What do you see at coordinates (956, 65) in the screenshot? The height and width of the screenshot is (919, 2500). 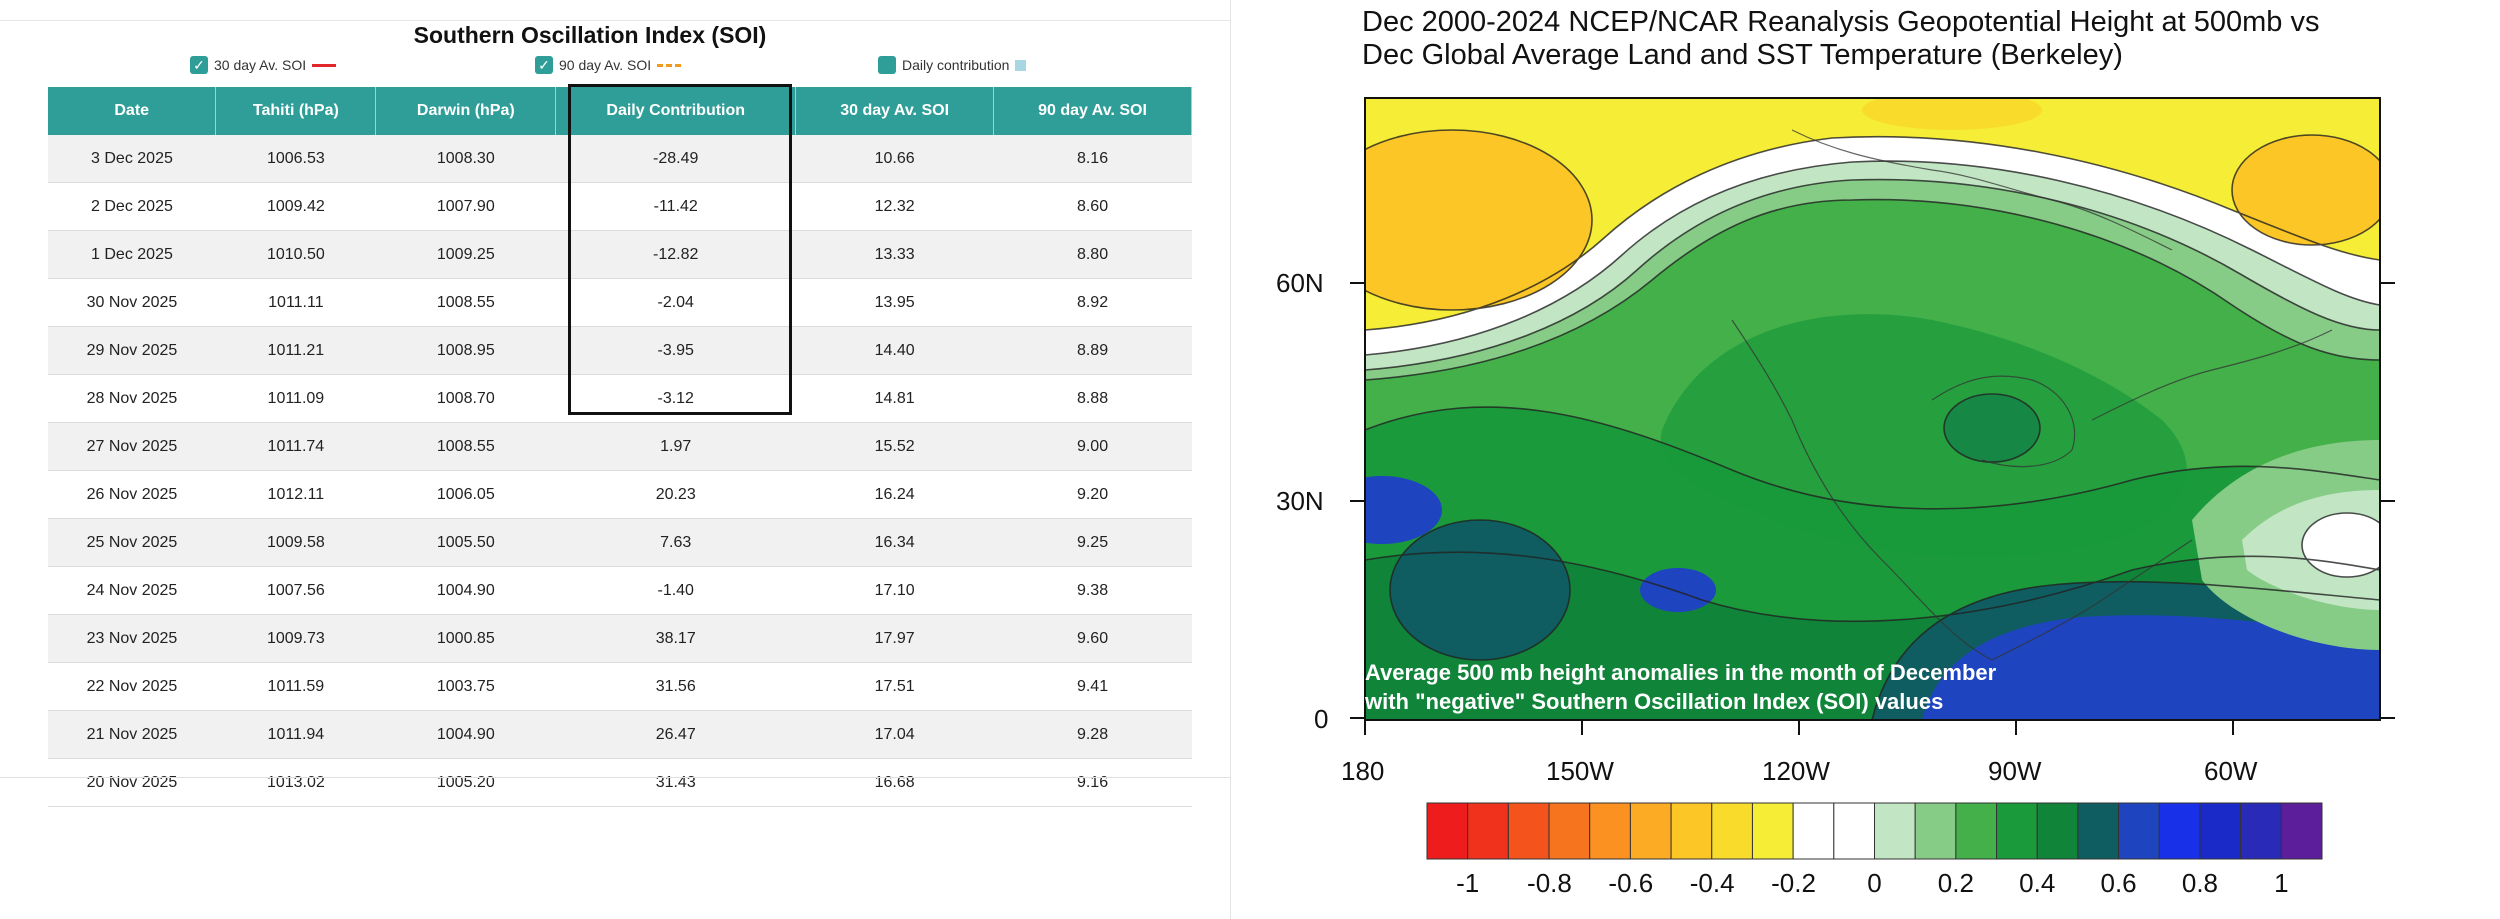 I see `legend-daily-label: Daily contribution` at bounding box center [956, 65].